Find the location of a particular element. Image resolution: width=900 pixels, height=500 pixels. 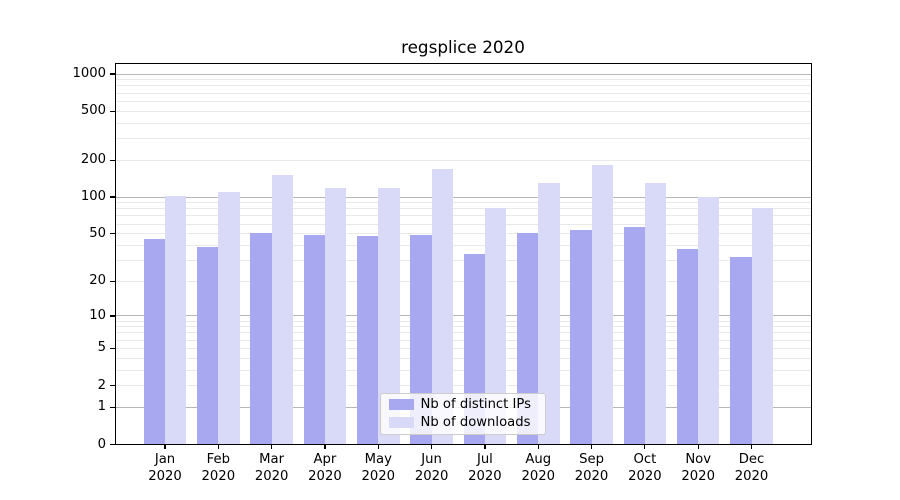

x-tick-label-jul: Jul 2020 is located at coordinates (485, 468).